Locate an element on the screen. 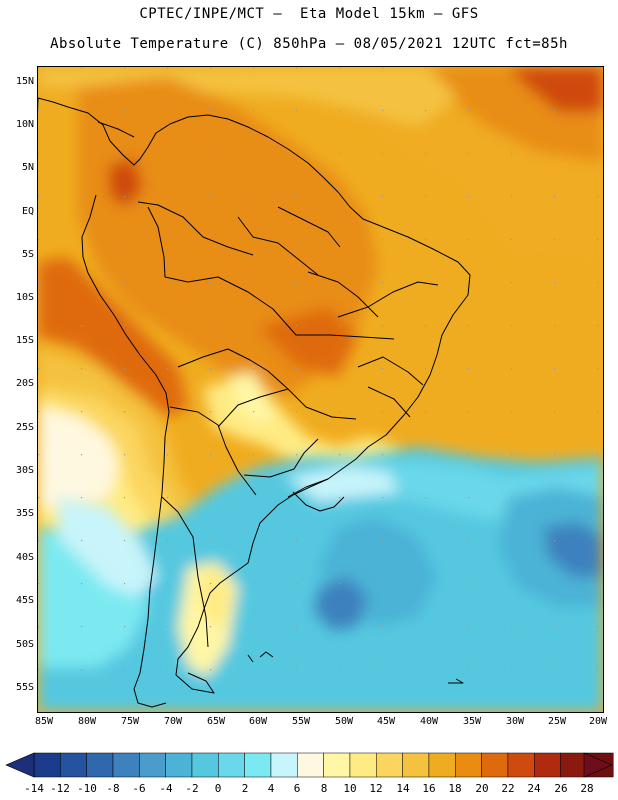  lat-label-15n: 15N is located at coordinates (24, 81).